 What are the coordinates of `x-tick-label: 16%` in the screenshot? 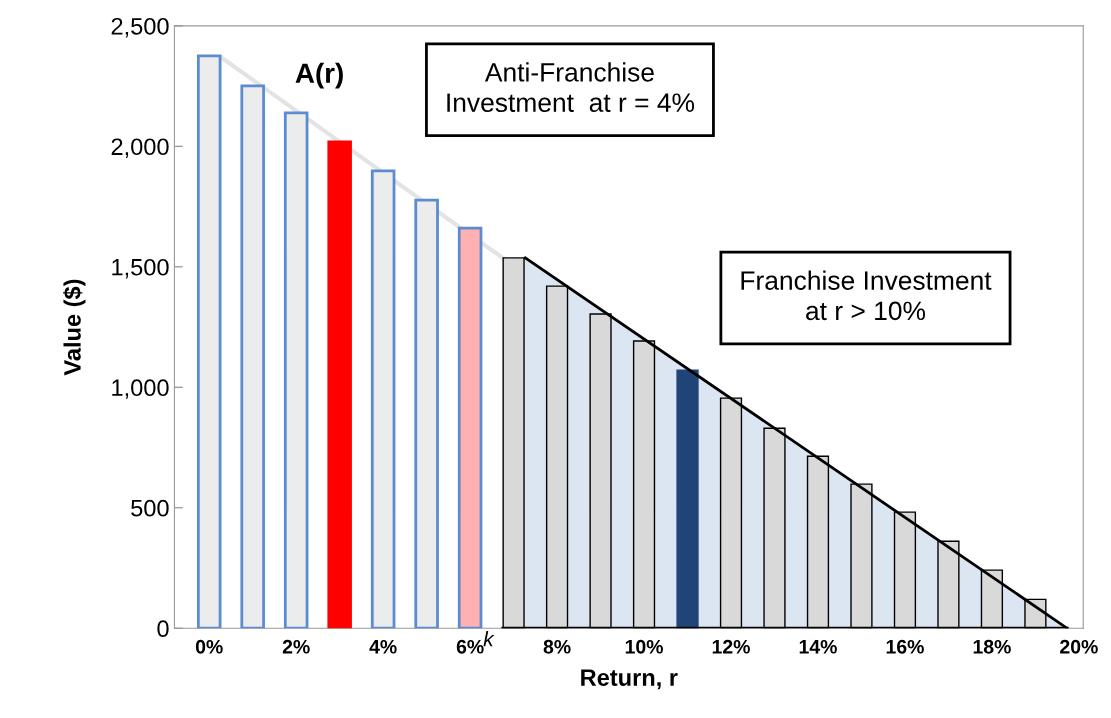 It's located at (905, 646).